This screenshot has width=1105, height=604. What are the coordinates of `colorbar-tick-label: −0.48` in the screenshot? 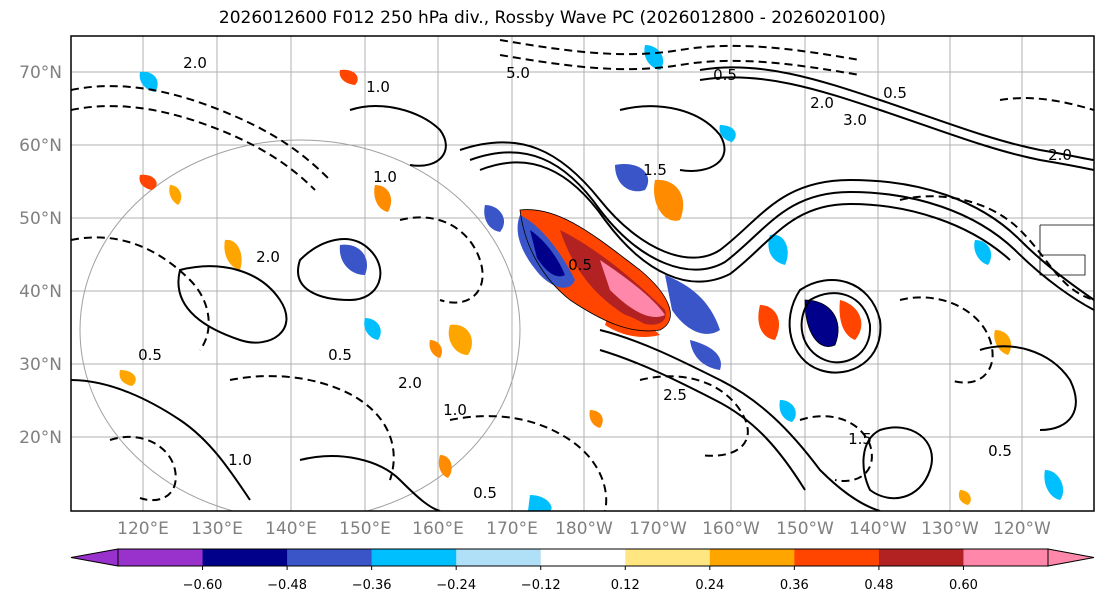 It's located at (287, 585).